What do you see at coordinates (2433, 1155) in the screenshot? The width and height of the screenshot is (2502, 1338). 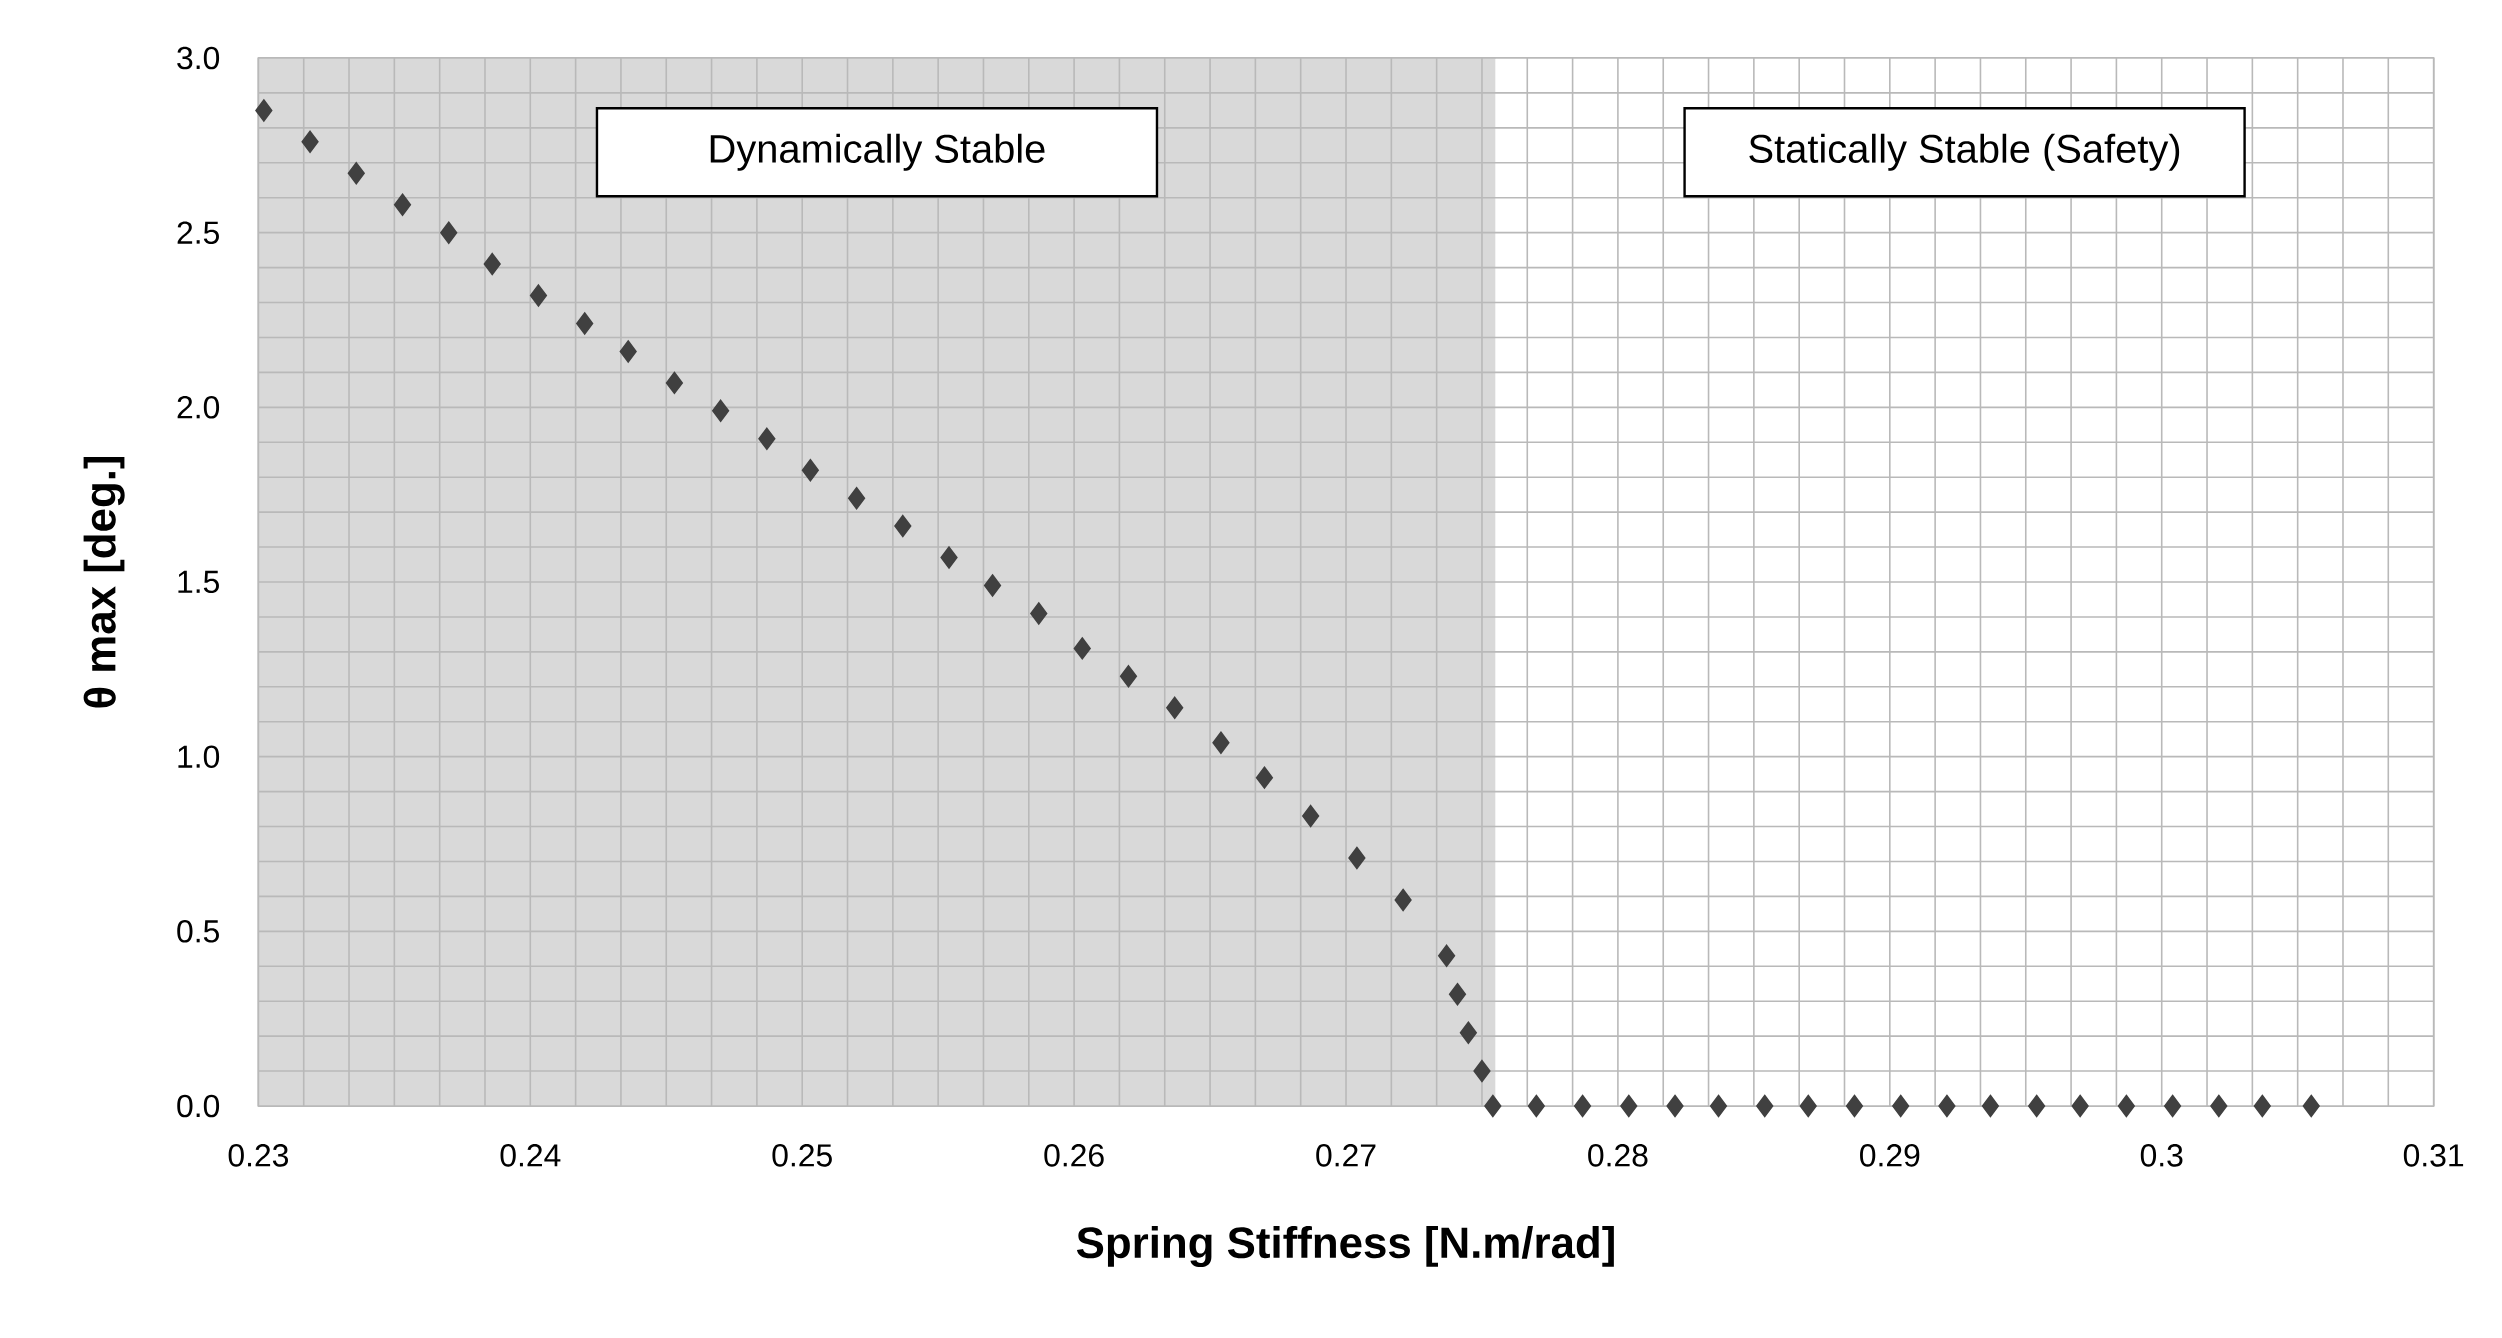 I see `x-tick-label: 0.31` at bounding box center [2433, 1155].